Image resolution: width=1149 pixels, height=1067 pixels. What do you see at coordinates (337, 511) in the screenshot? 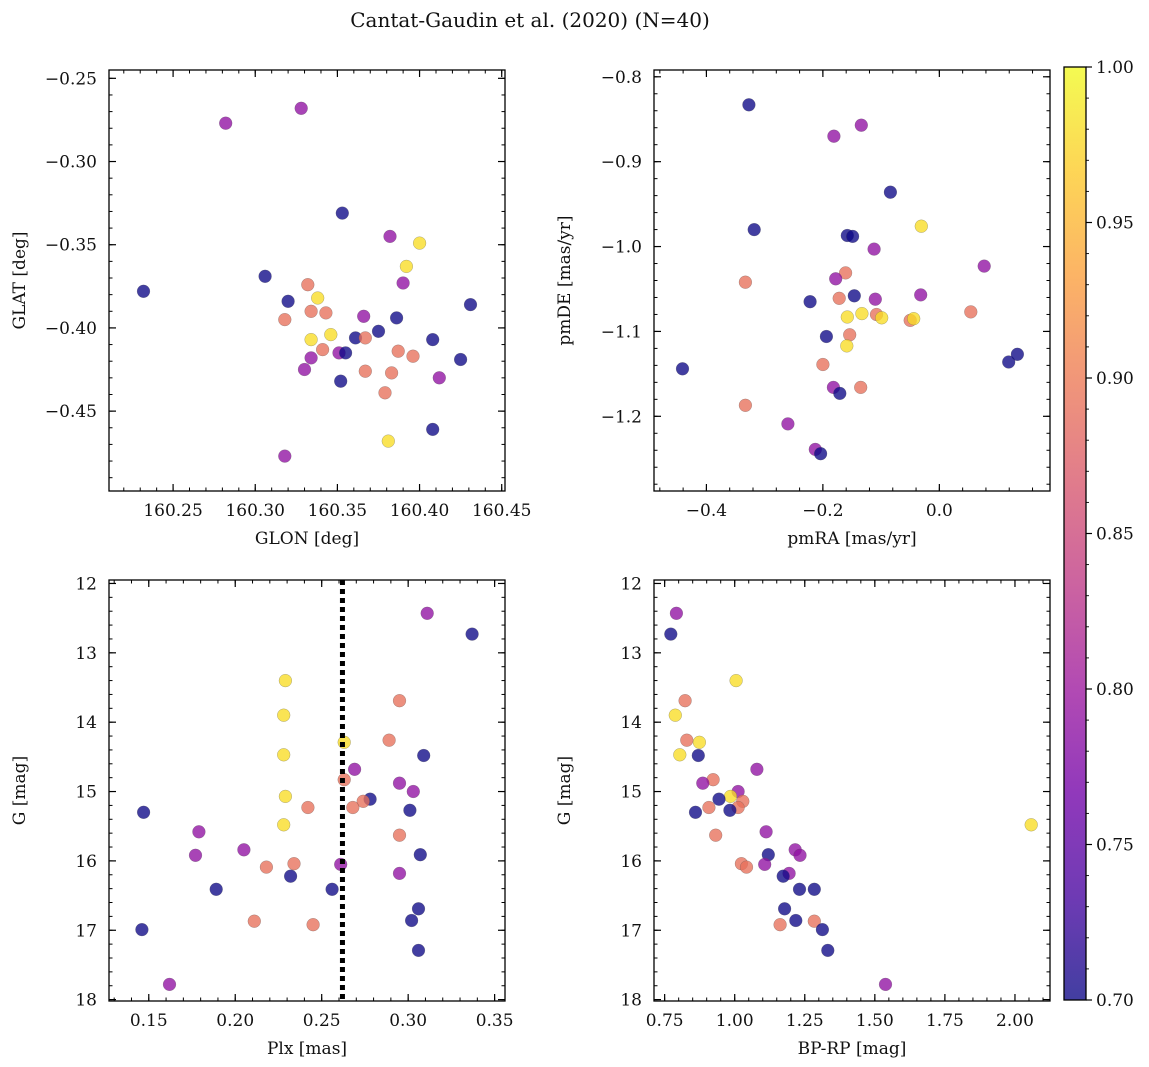
I see `glon-glat-xtick-label: 160.35` at bounding box center [337, 511].